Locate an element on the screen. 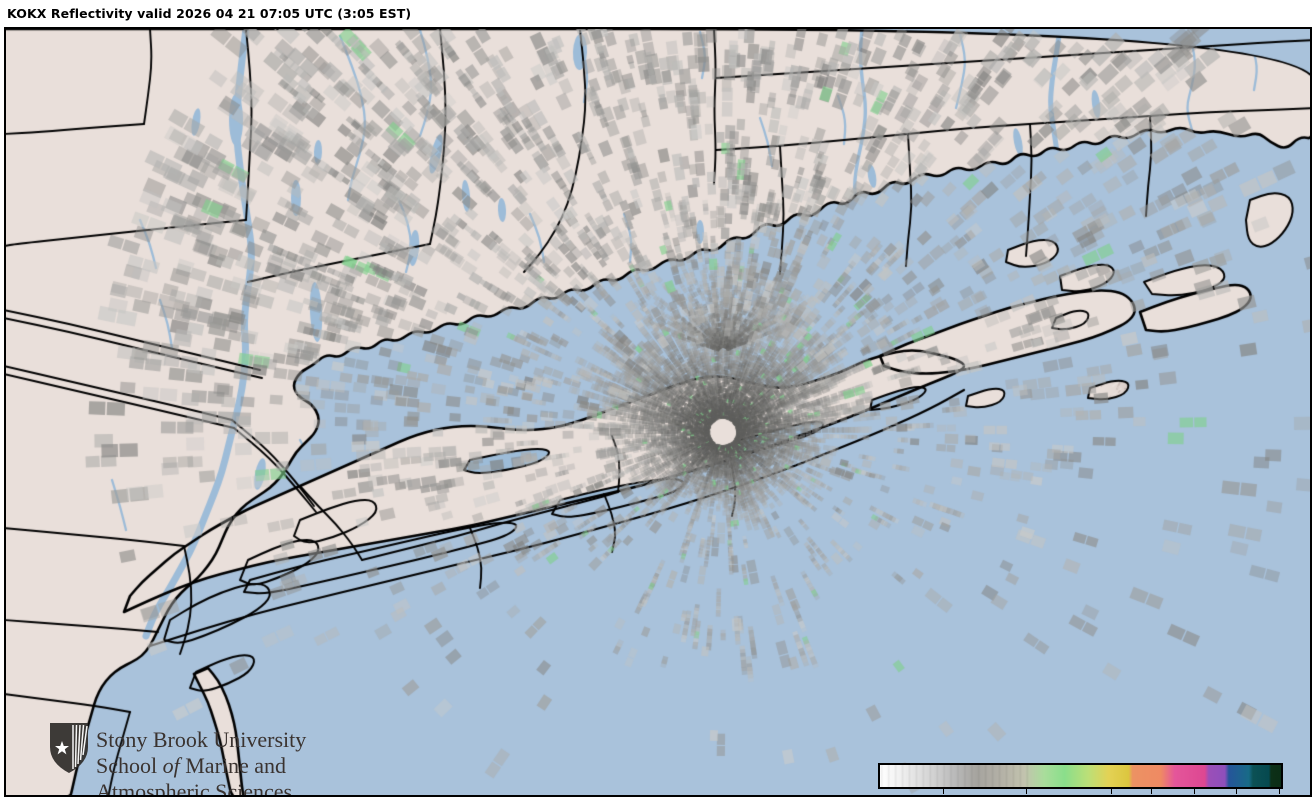  colorbar-tick-label: 70 is located at coordinates (1236, 793).